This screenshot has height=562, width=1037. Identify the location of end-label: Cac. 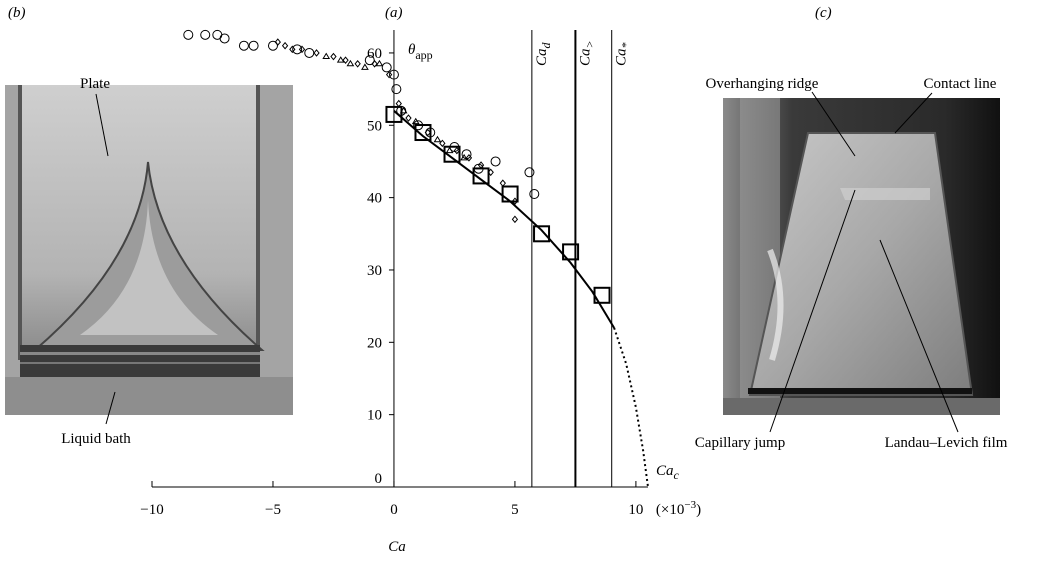
(668, 472).